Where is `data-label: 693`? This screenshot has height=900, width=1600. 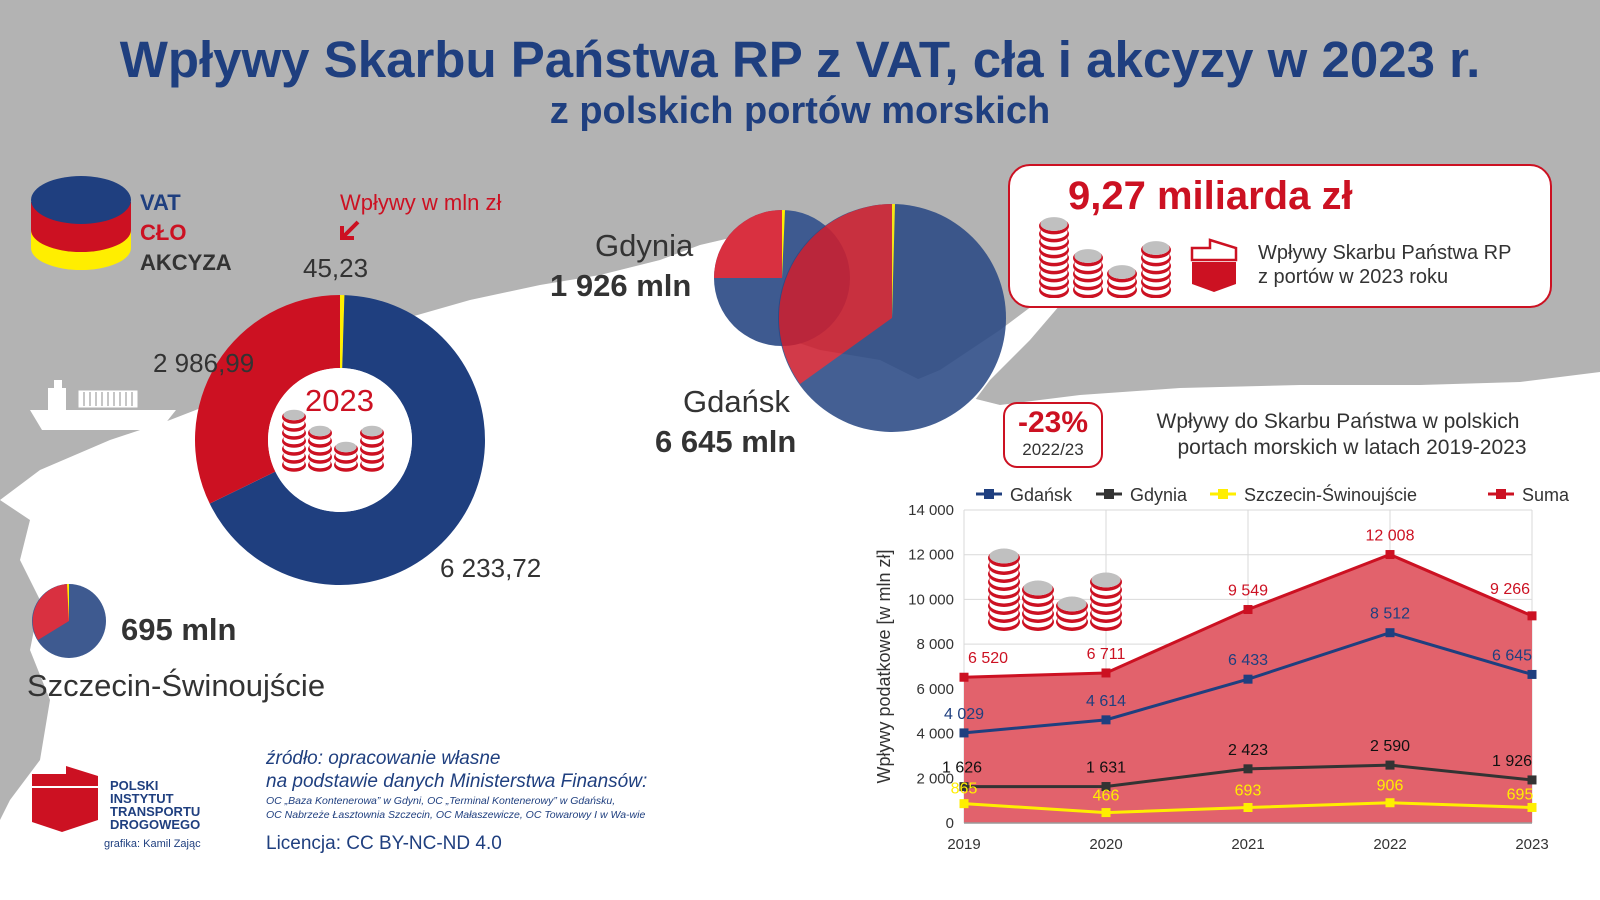
data-label: 693 is located at coordinates (1248, 791).